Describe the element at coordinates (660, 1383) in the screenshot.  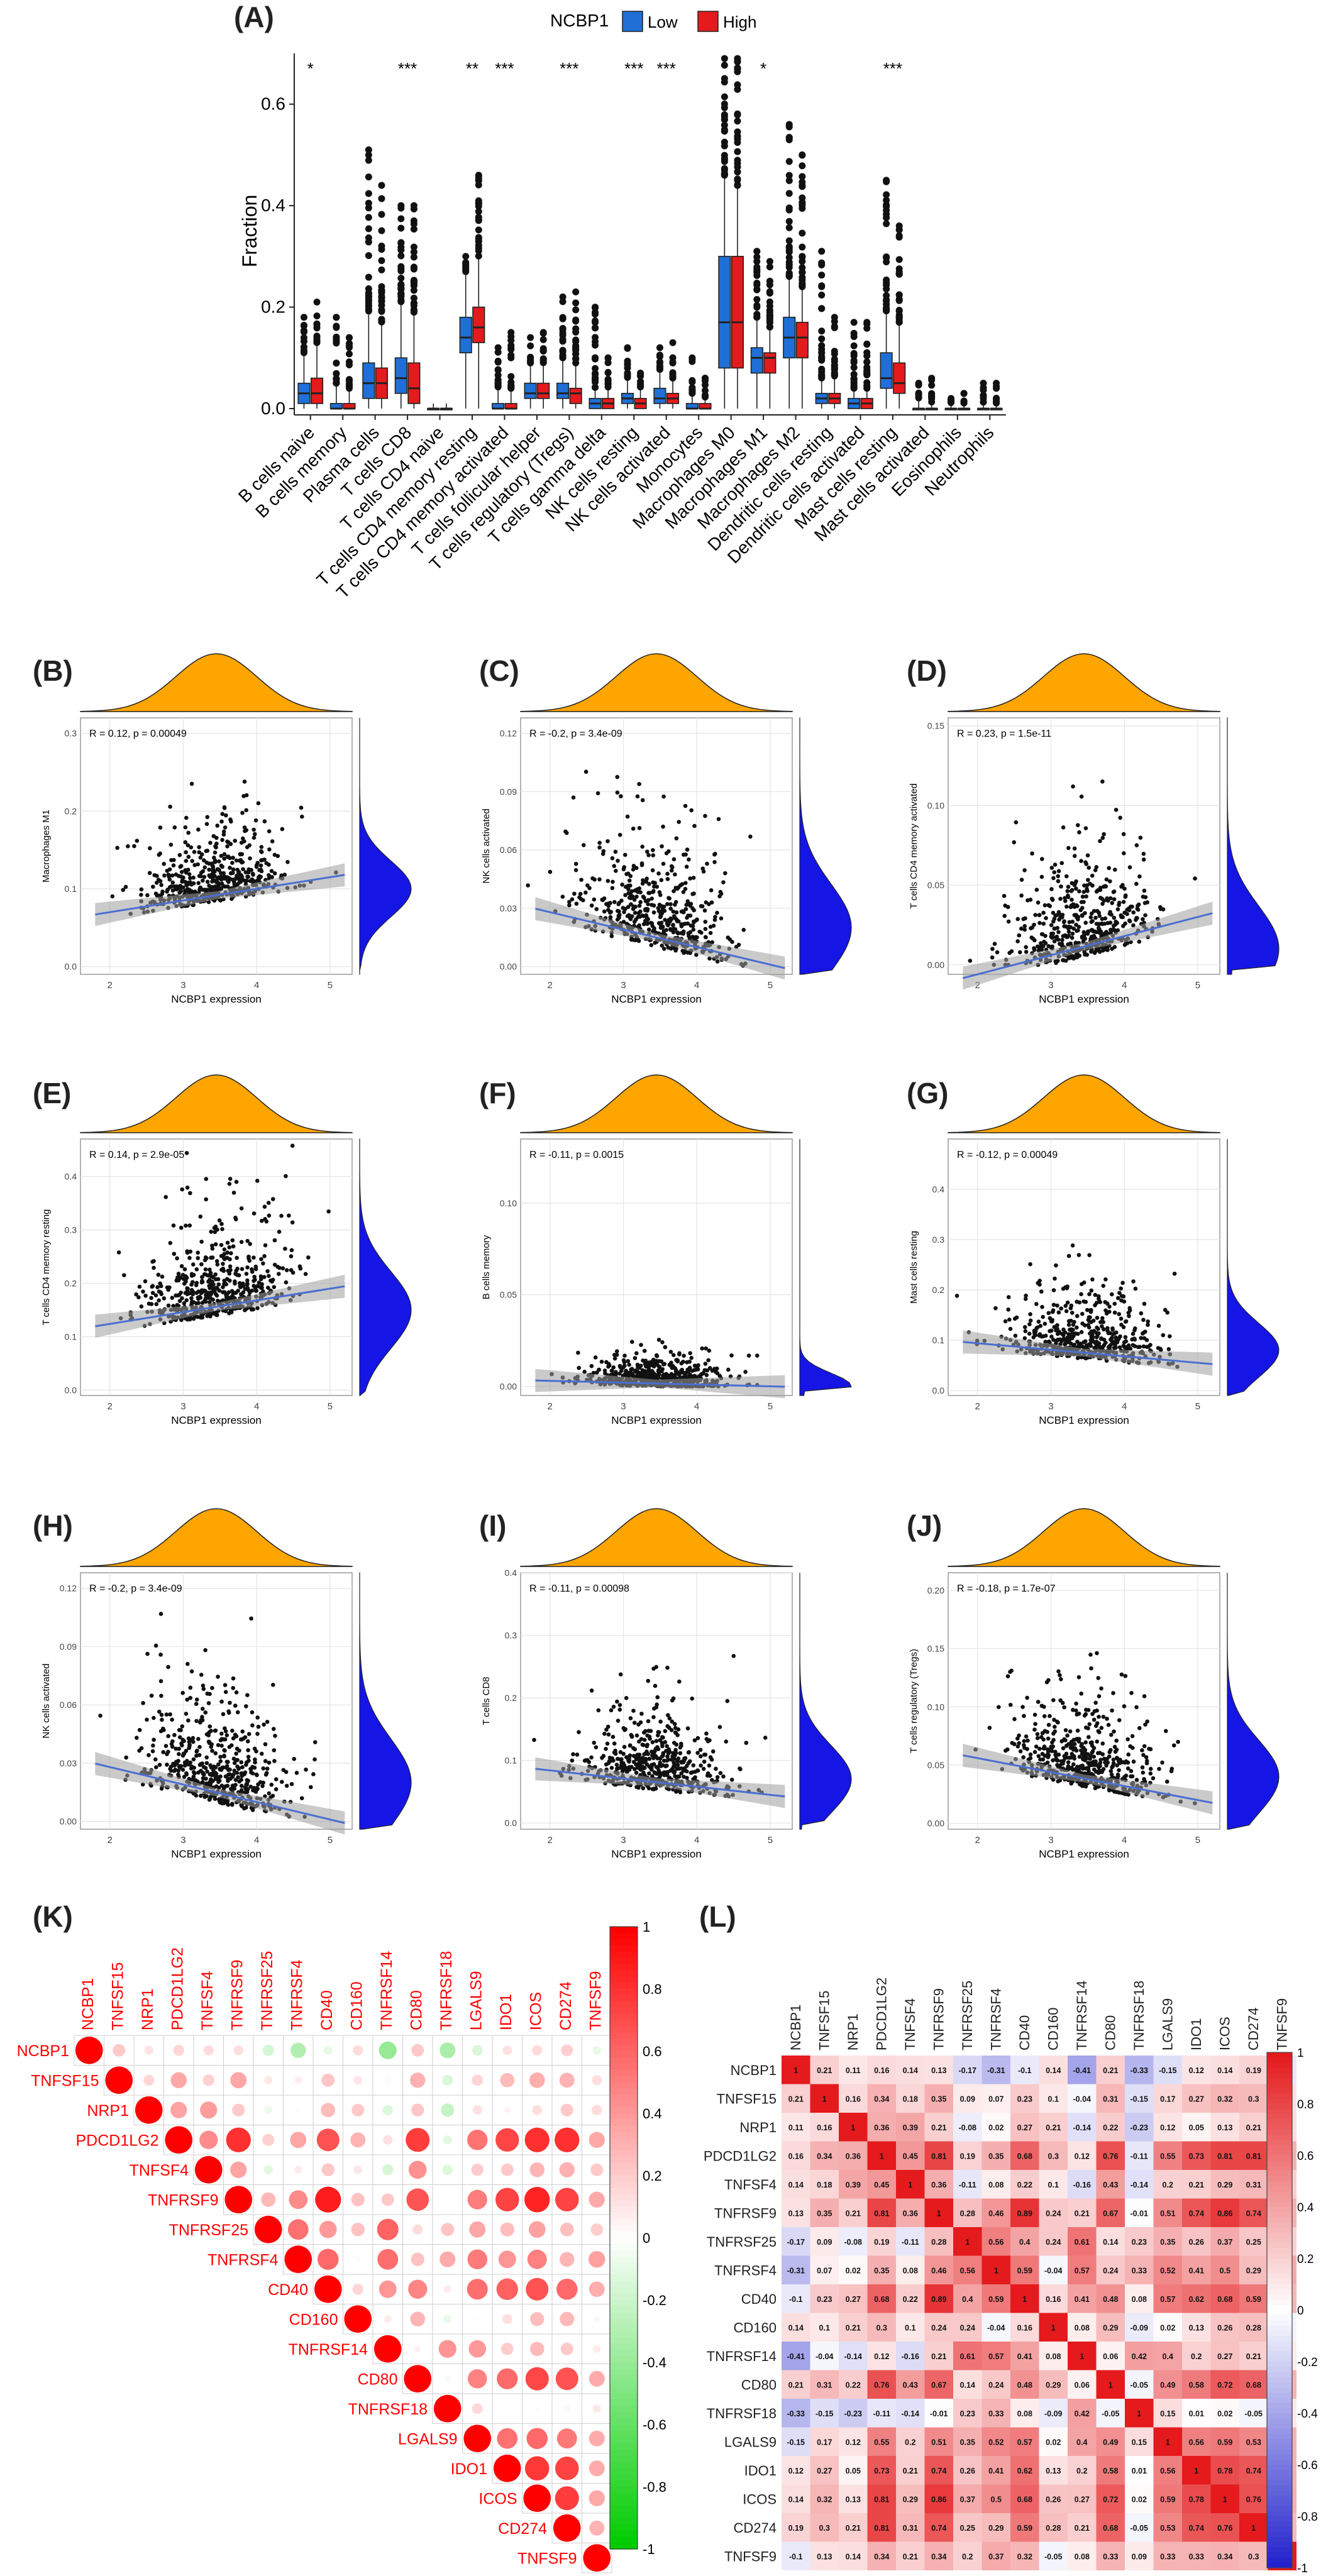
I see `regression-line` at that location.